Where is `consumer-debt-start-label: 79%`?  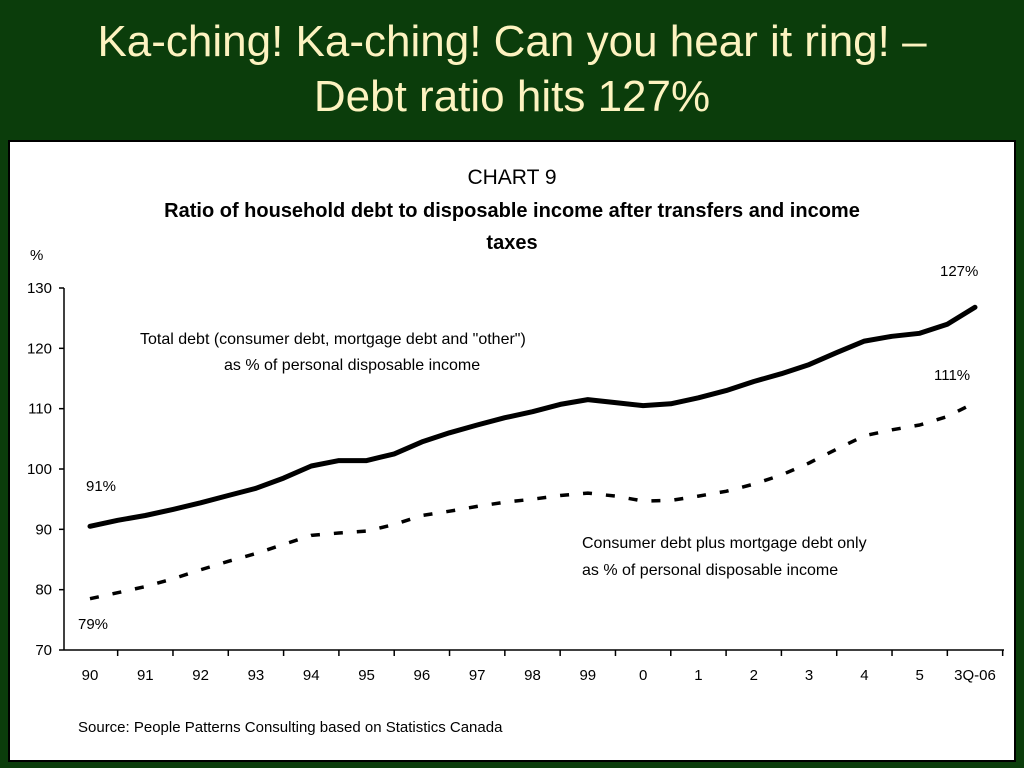
consumer-debt-start-label: 79% is located at coordinates (93, 624).